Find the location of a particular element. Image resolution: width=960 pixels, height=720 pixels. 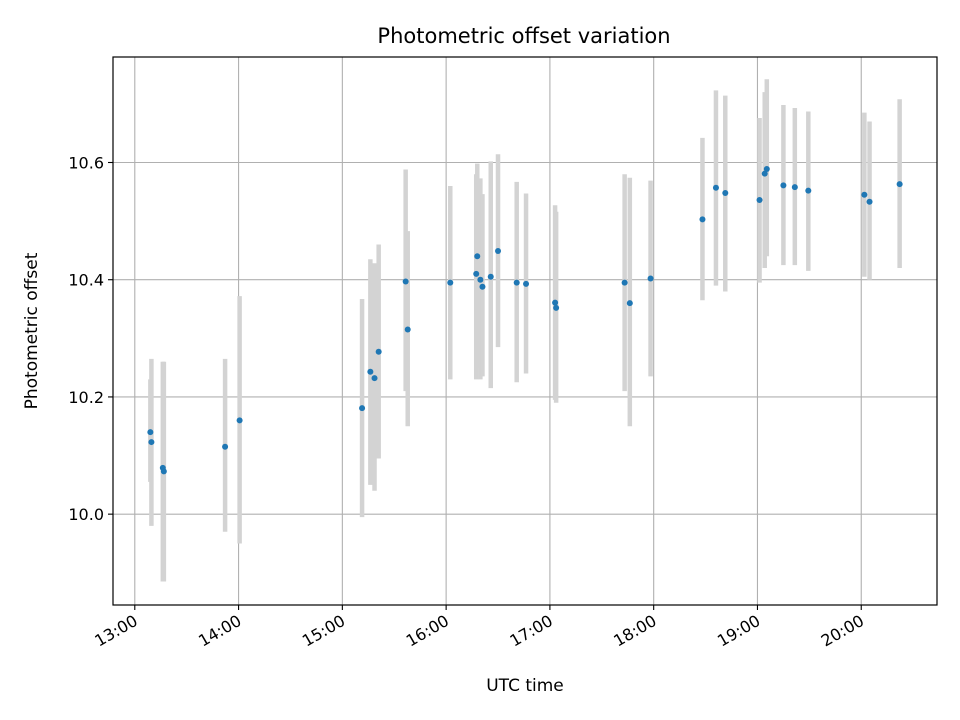

x-tick-label: 18:00 is located at coordinates (634, 631).